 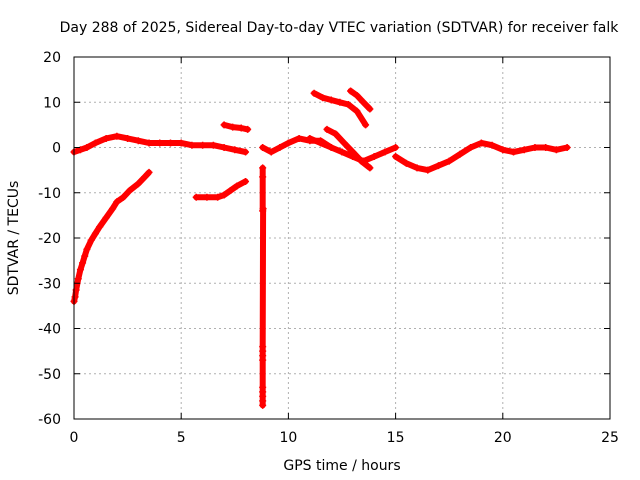 I want to click on y-tick-label: 10, so click(x=52, y=103).